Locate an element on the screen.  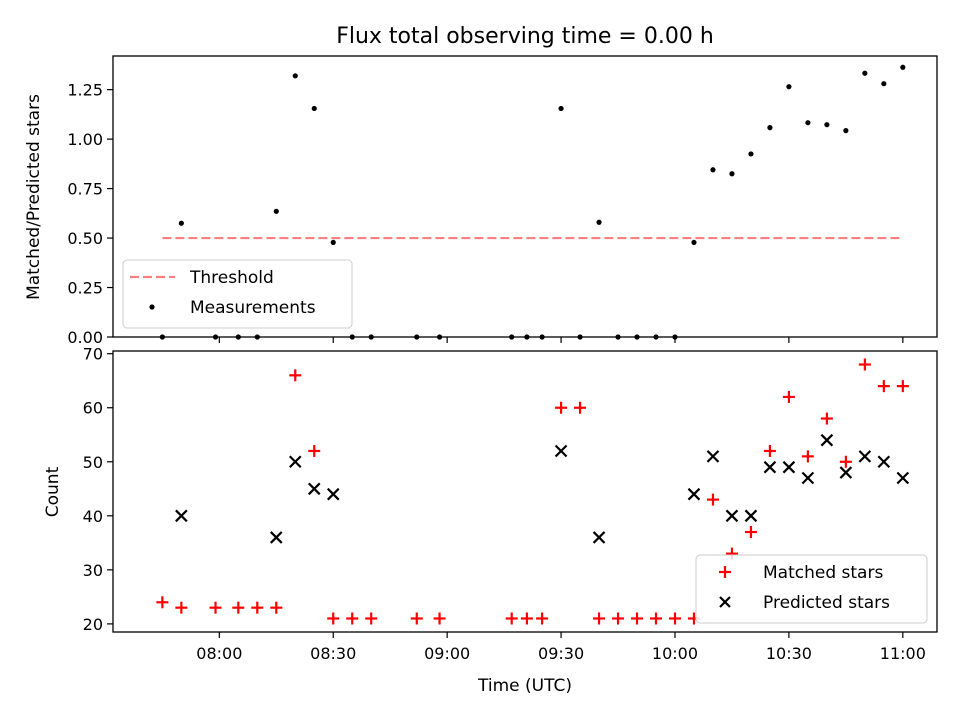
bottom-y-axis-label: Count is located at coordinates (53, 491).